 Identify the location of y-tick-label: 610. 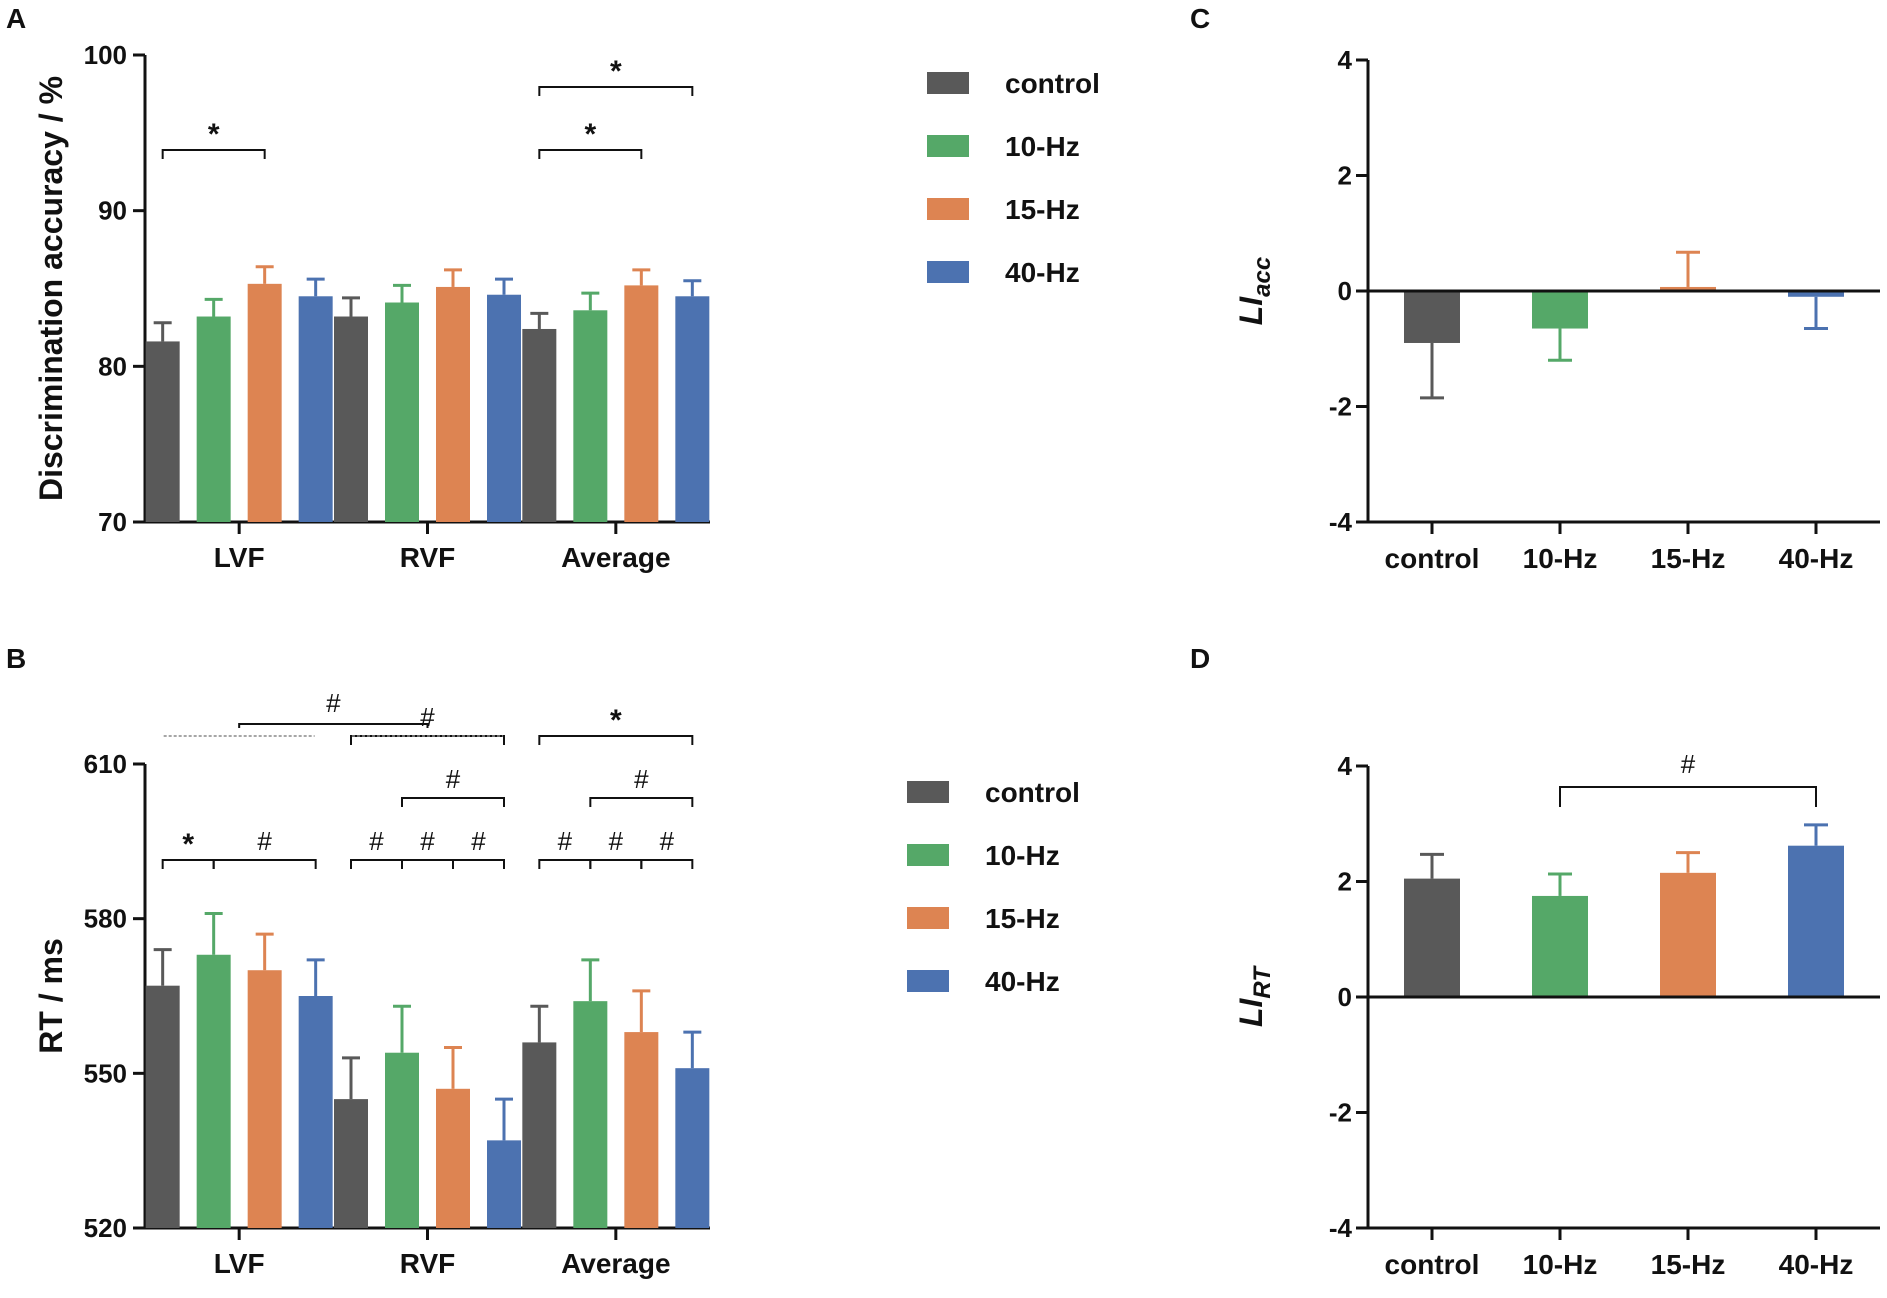
(105, 764).